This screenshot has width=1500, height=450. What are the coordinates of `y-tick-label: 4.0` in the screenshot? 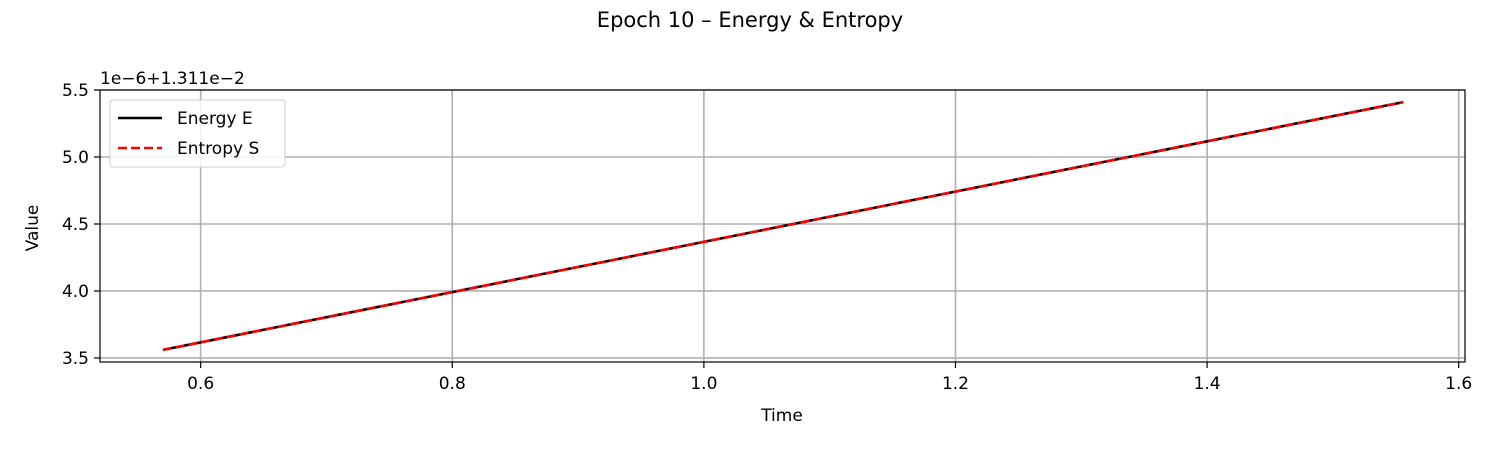 It's located at (75, 292).